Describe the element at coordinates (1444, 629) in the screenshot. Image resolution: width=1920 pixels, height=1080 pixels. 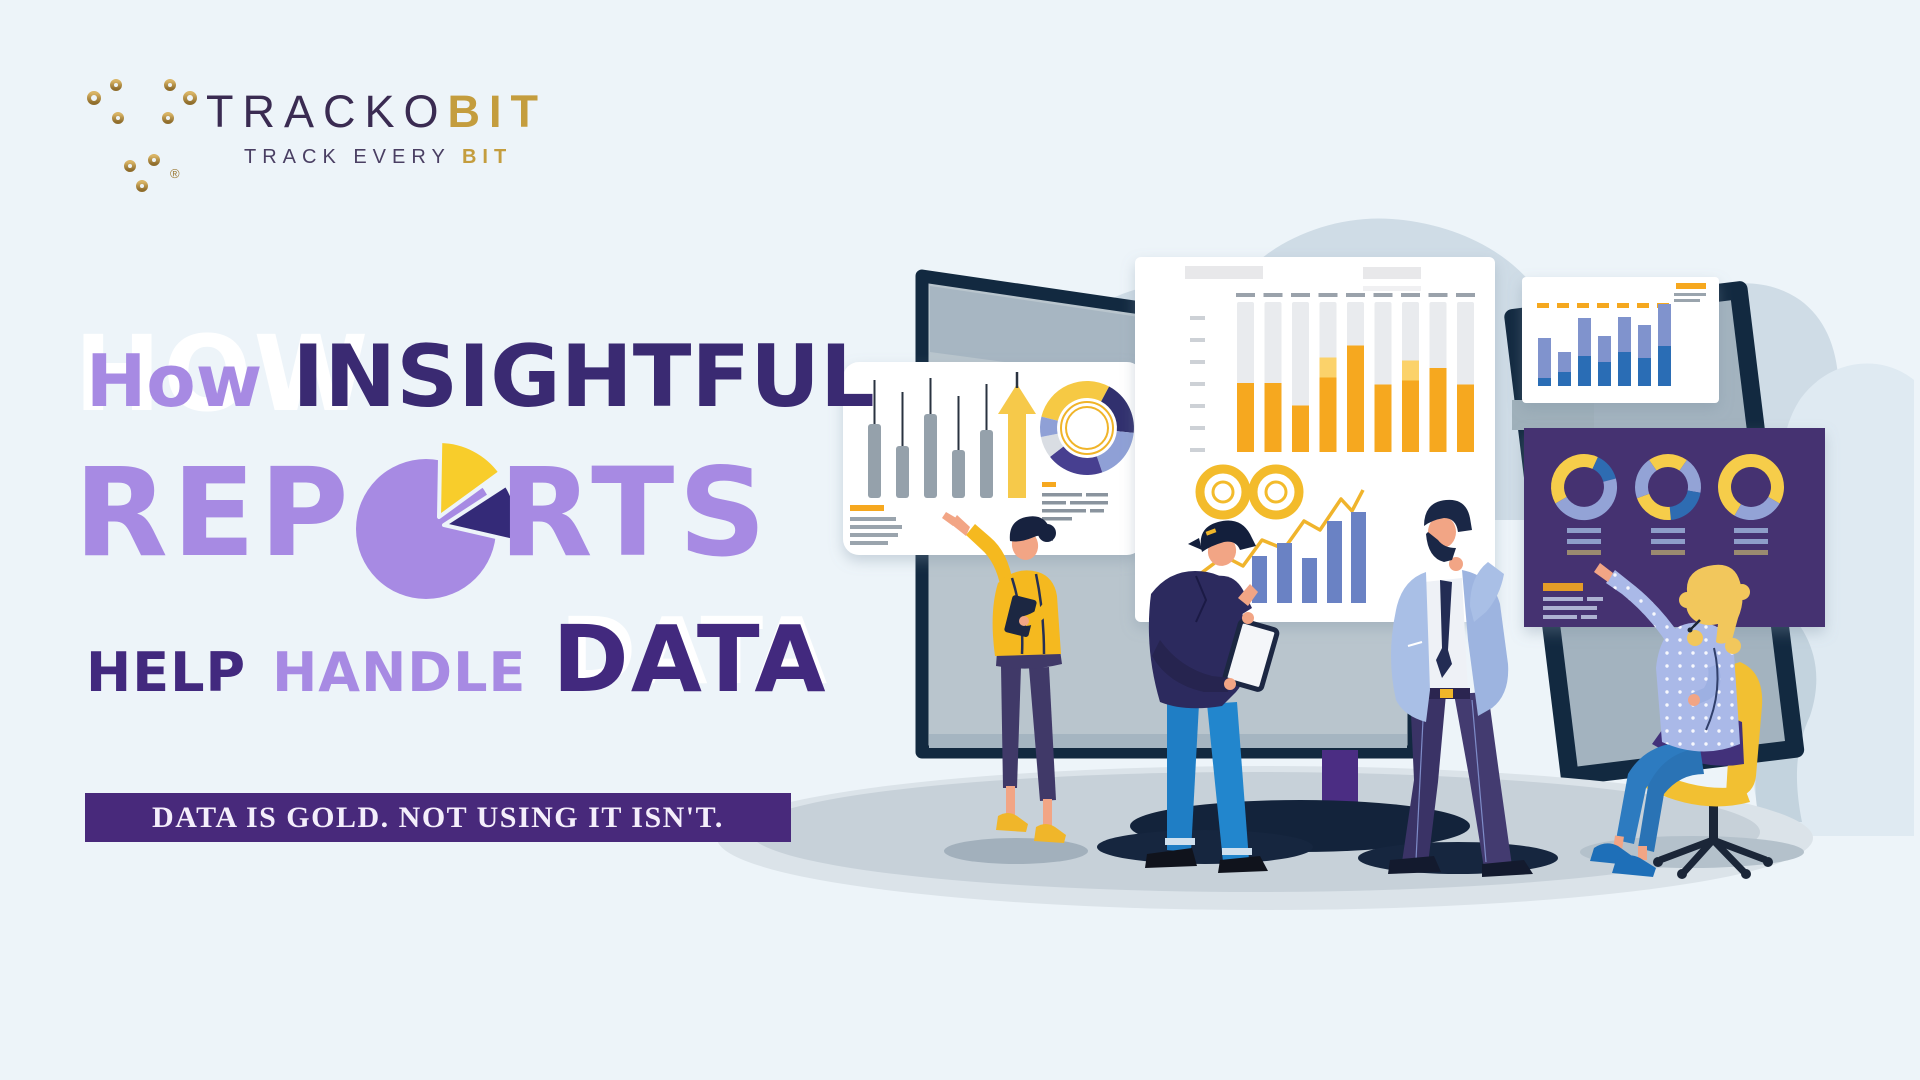
I see `tie` at that location.